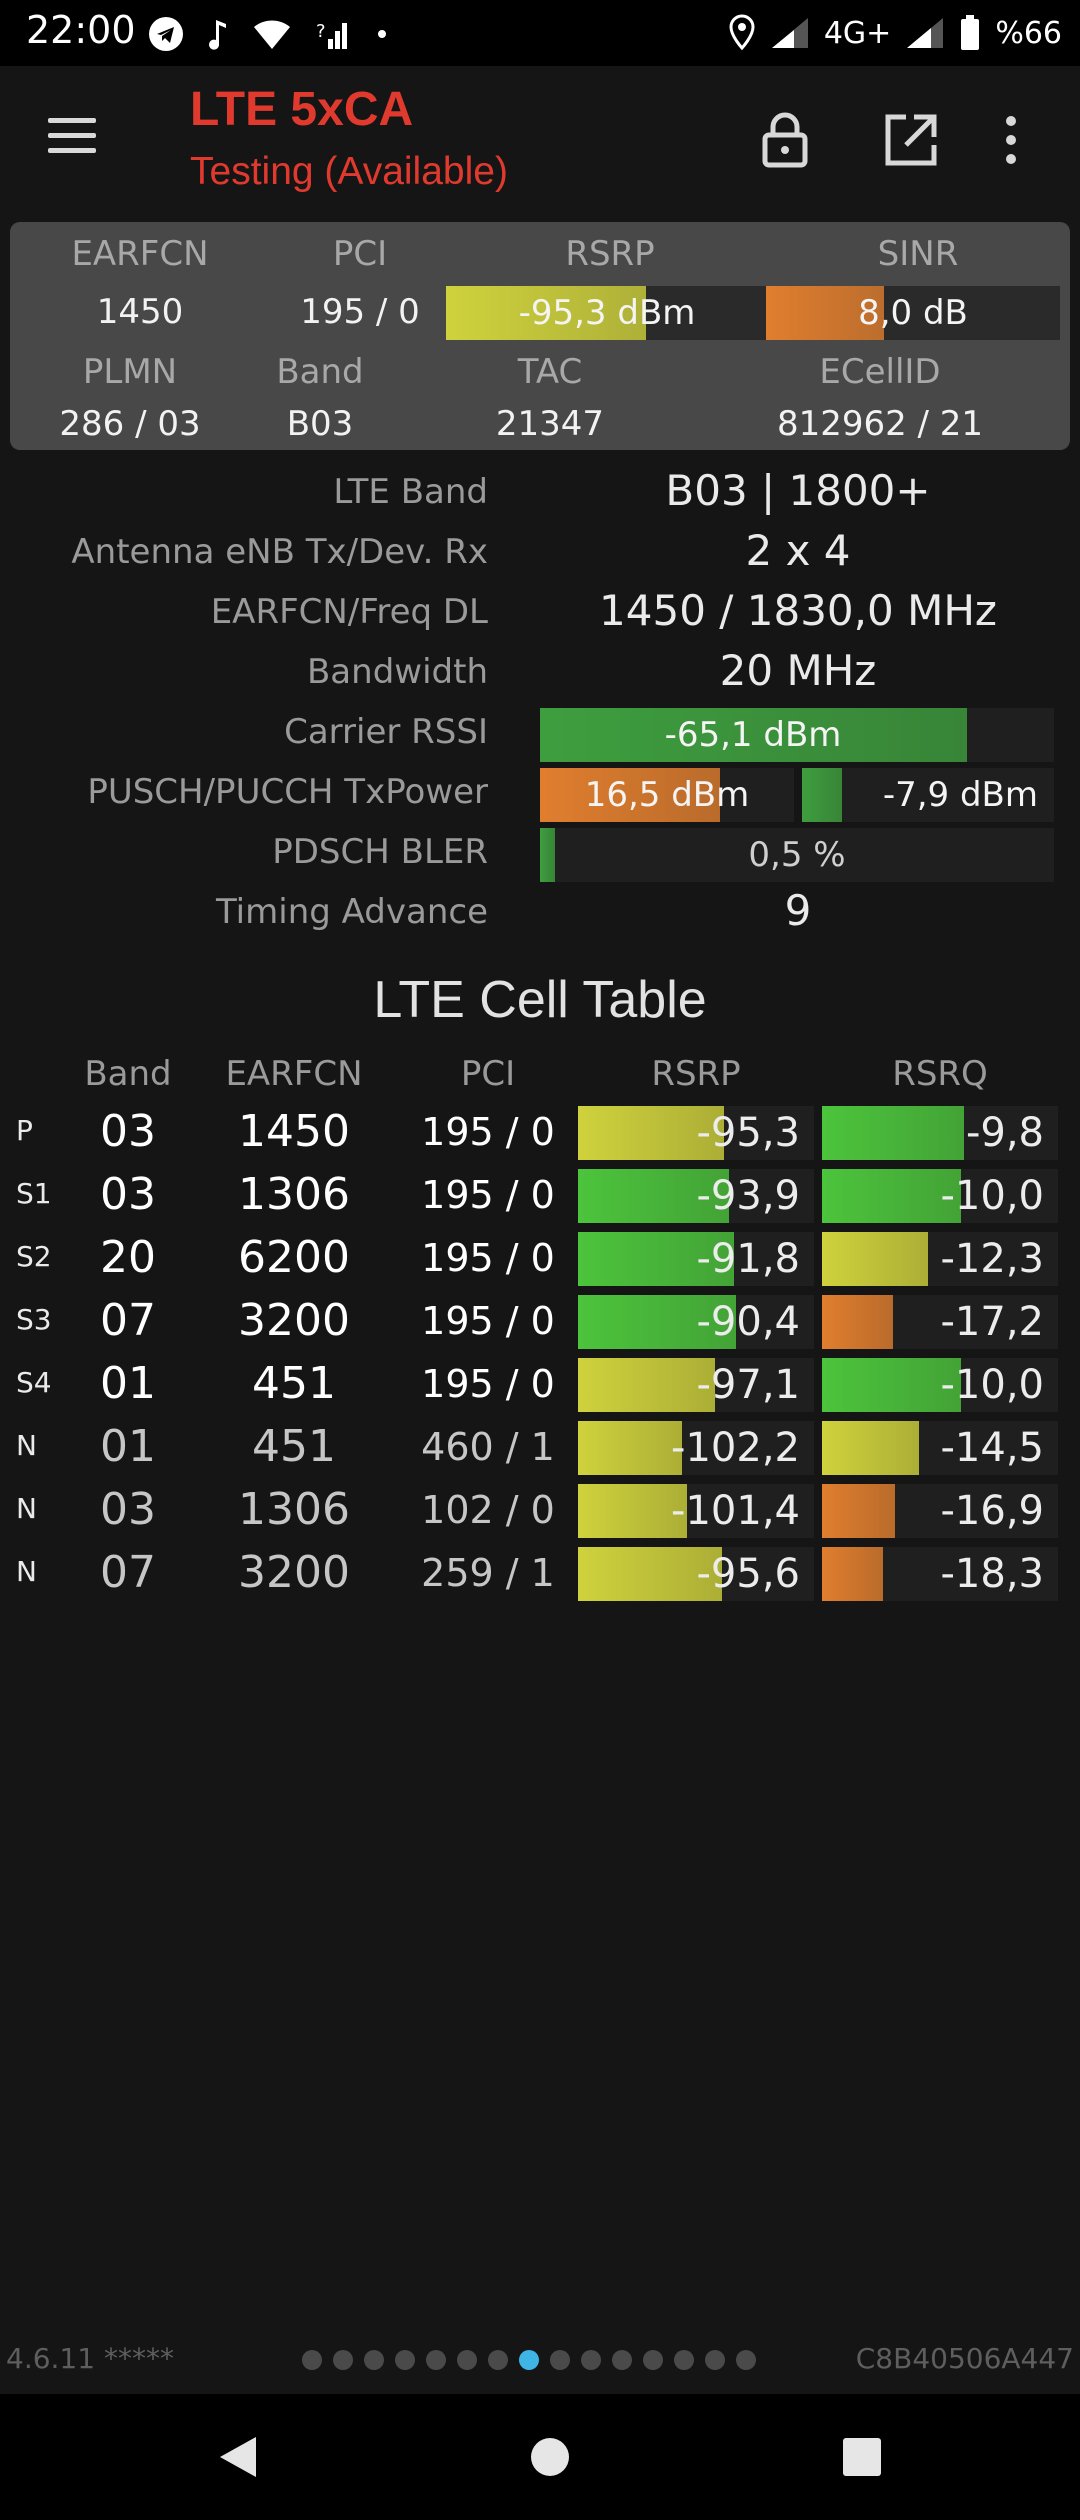 The width and height of the screenshot is (1080, 2520). I want to click on earfcn-freq-value: 1450 / 1830,0 MHz, so click(798, 610).